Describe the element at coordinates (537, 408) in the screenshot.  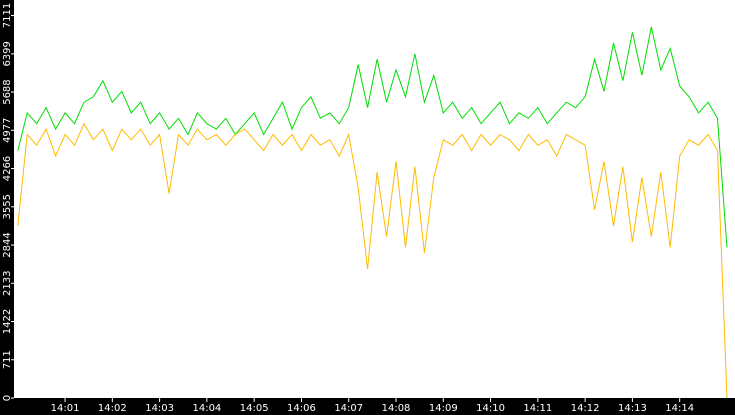
I see `x-tick-label: 14:11` at that location.